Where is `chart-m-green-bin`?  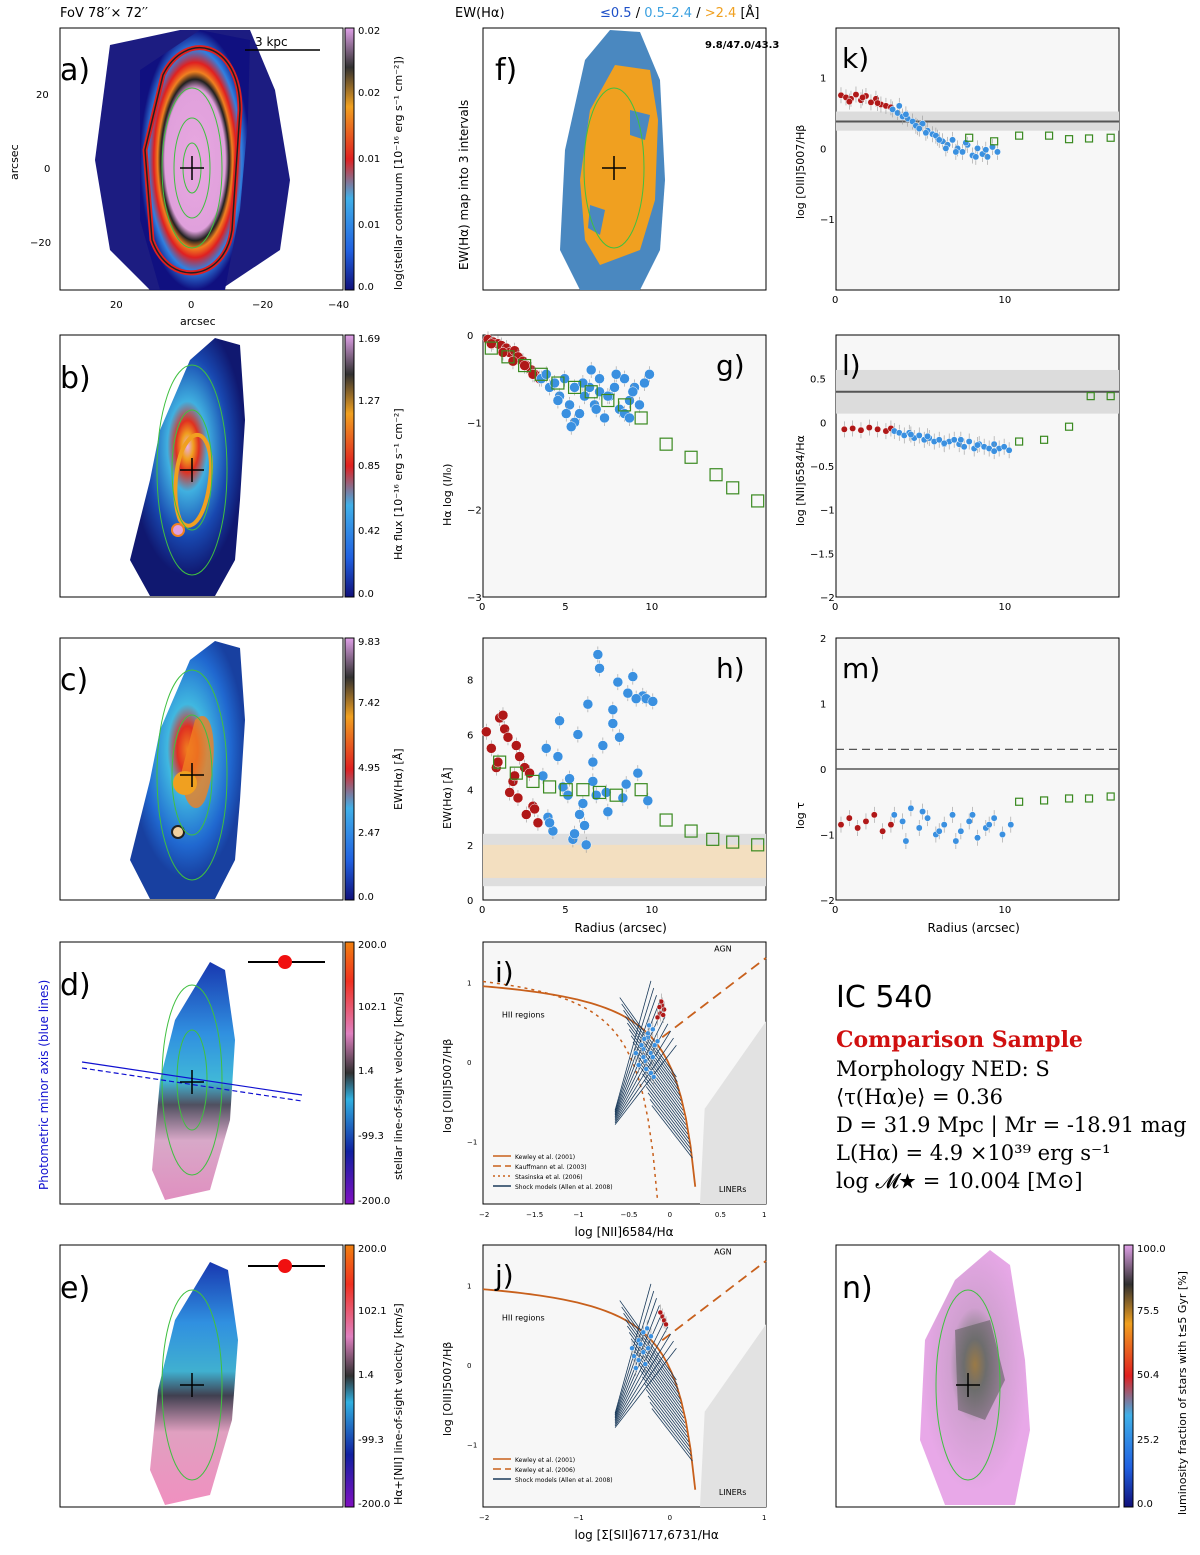 chart-m-green-bin is located at coordinates (1089, 798).